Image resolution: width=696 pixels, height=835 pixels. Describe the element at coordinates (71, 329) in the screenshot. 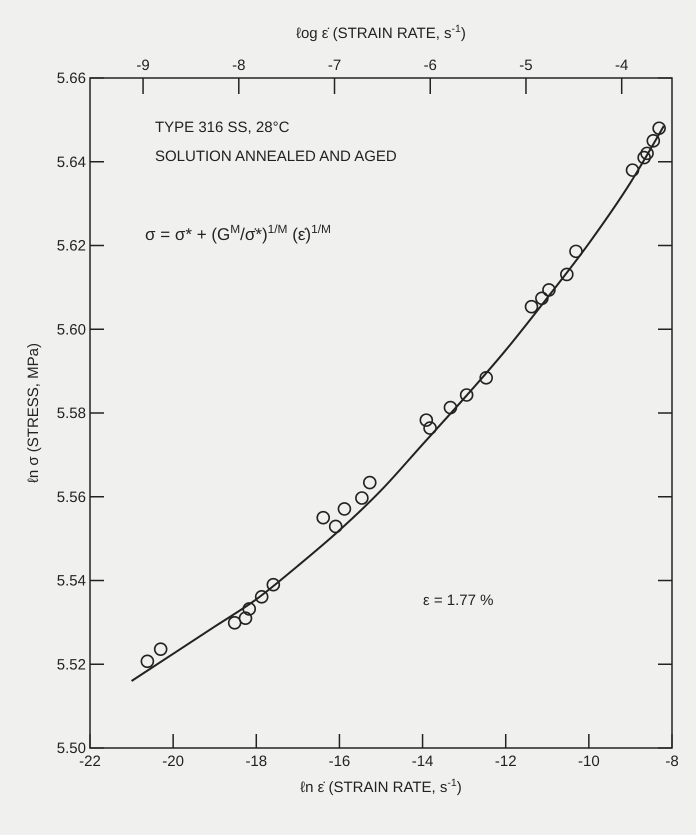

I see `y-tick-label: 5.60` at that location.